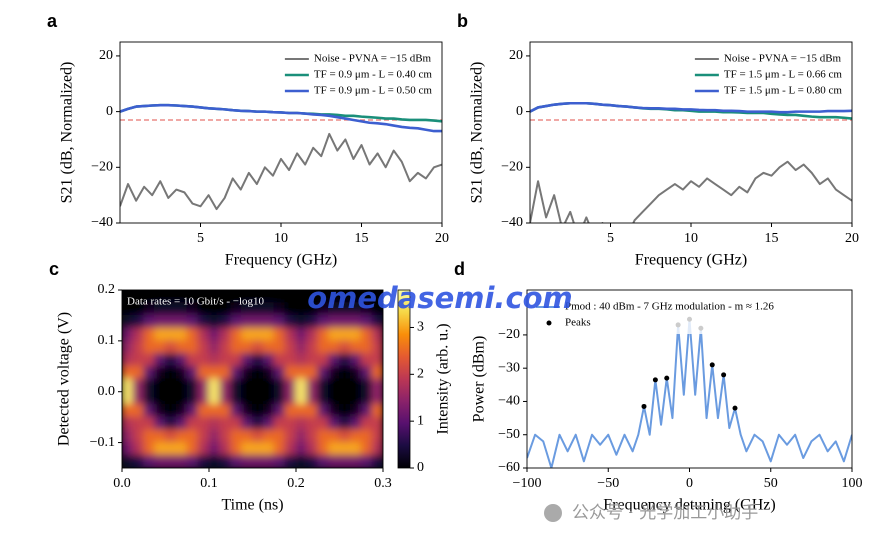 The height and width of the screenshot is (545, 881). Describe the element at coordinates (852, 483) in the screenshot. I see `x-tick-label: 100` at that location.